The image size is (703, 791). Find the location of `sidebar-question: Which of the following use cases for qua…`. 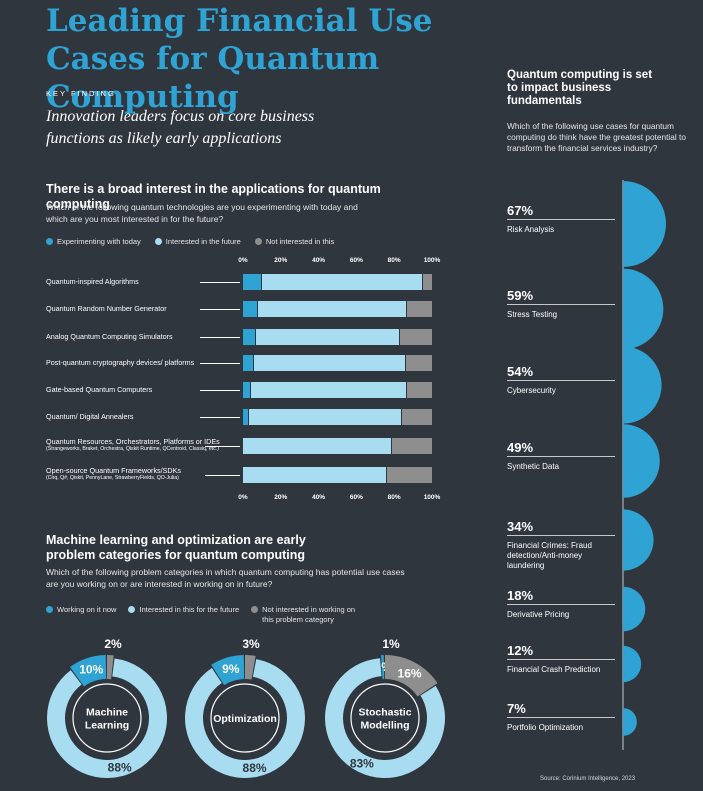

sidebar-question: Which of the following use cases for qua… is located at coordinates (596, 137).